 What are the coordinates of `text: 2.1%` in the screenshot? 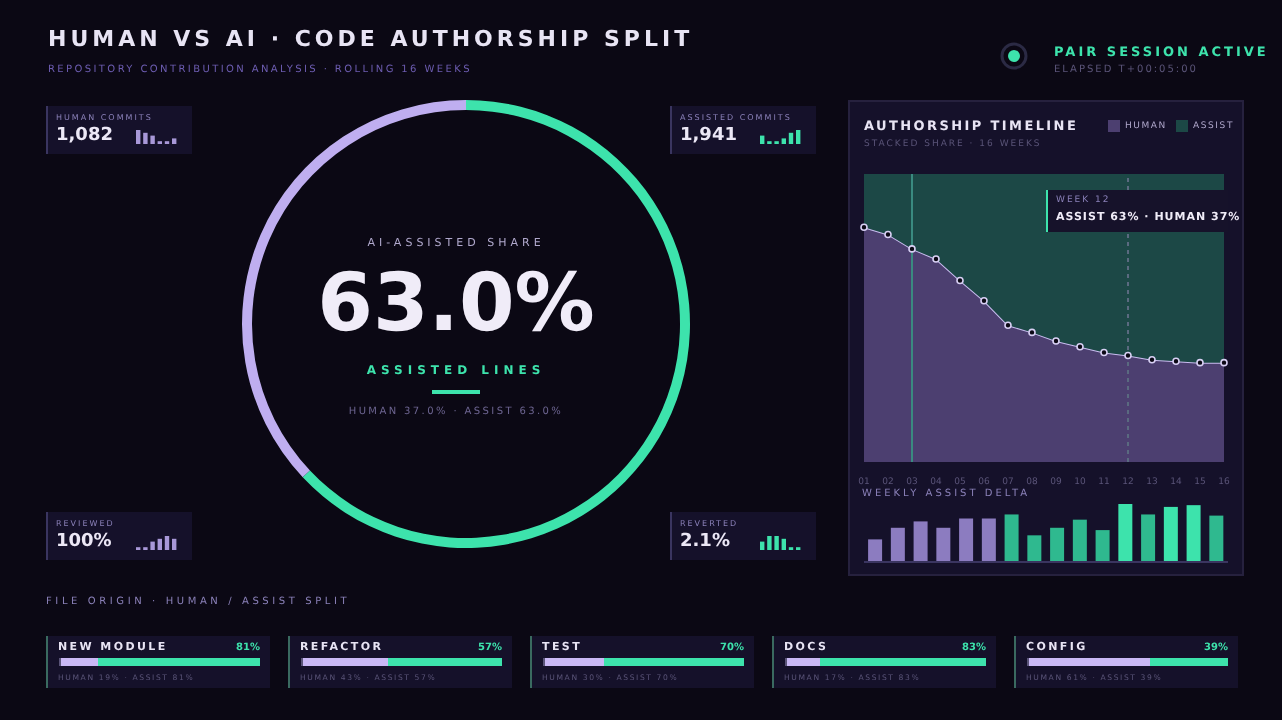 It's located at (705, 542).